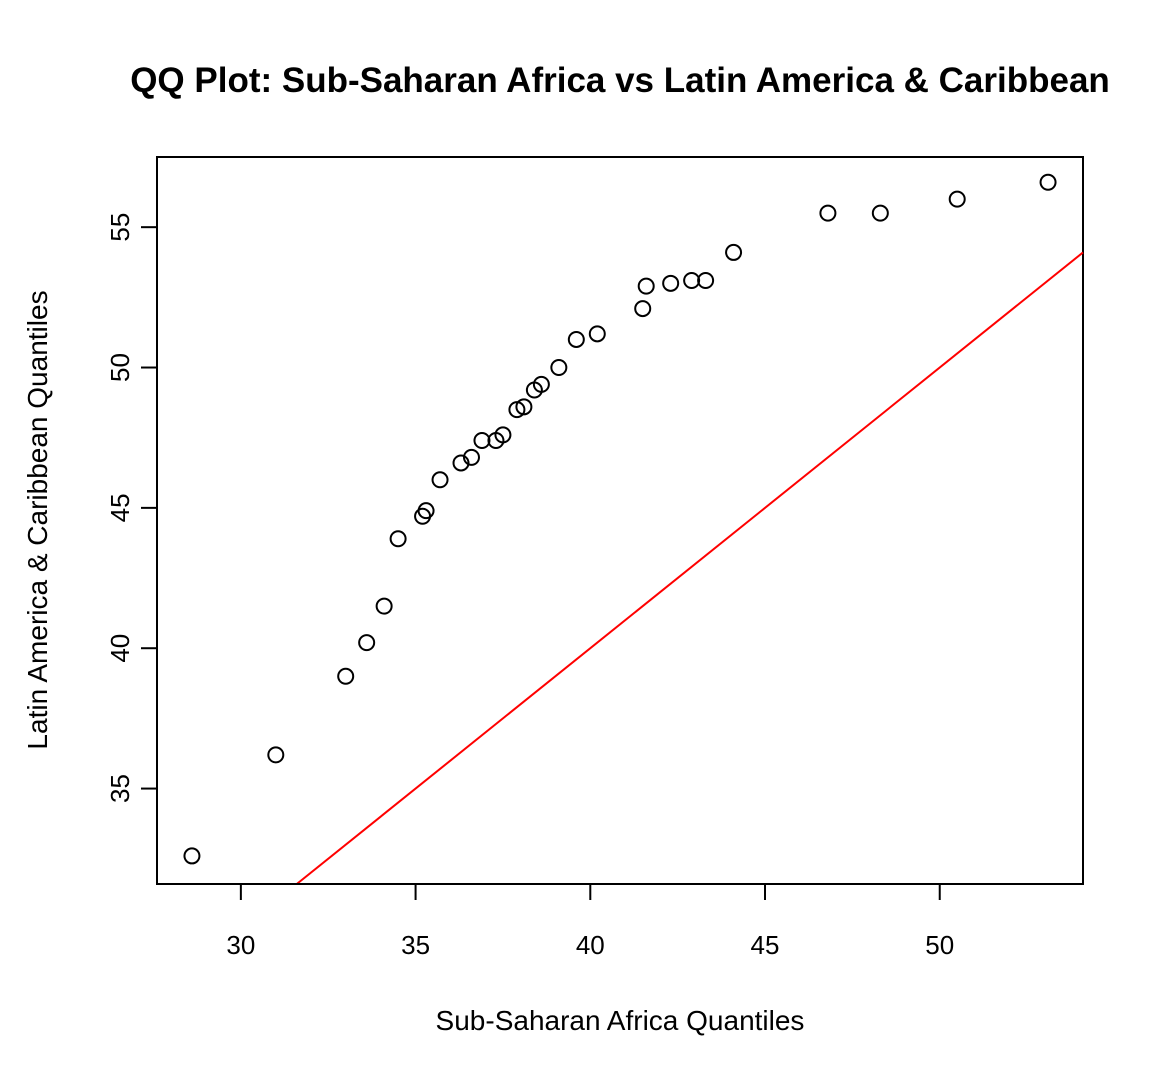  Describe the element at coordinates (37, 519) in the screenshot. I see `y-axis-title: Latin America & Caribbean Quantiles` at that location.